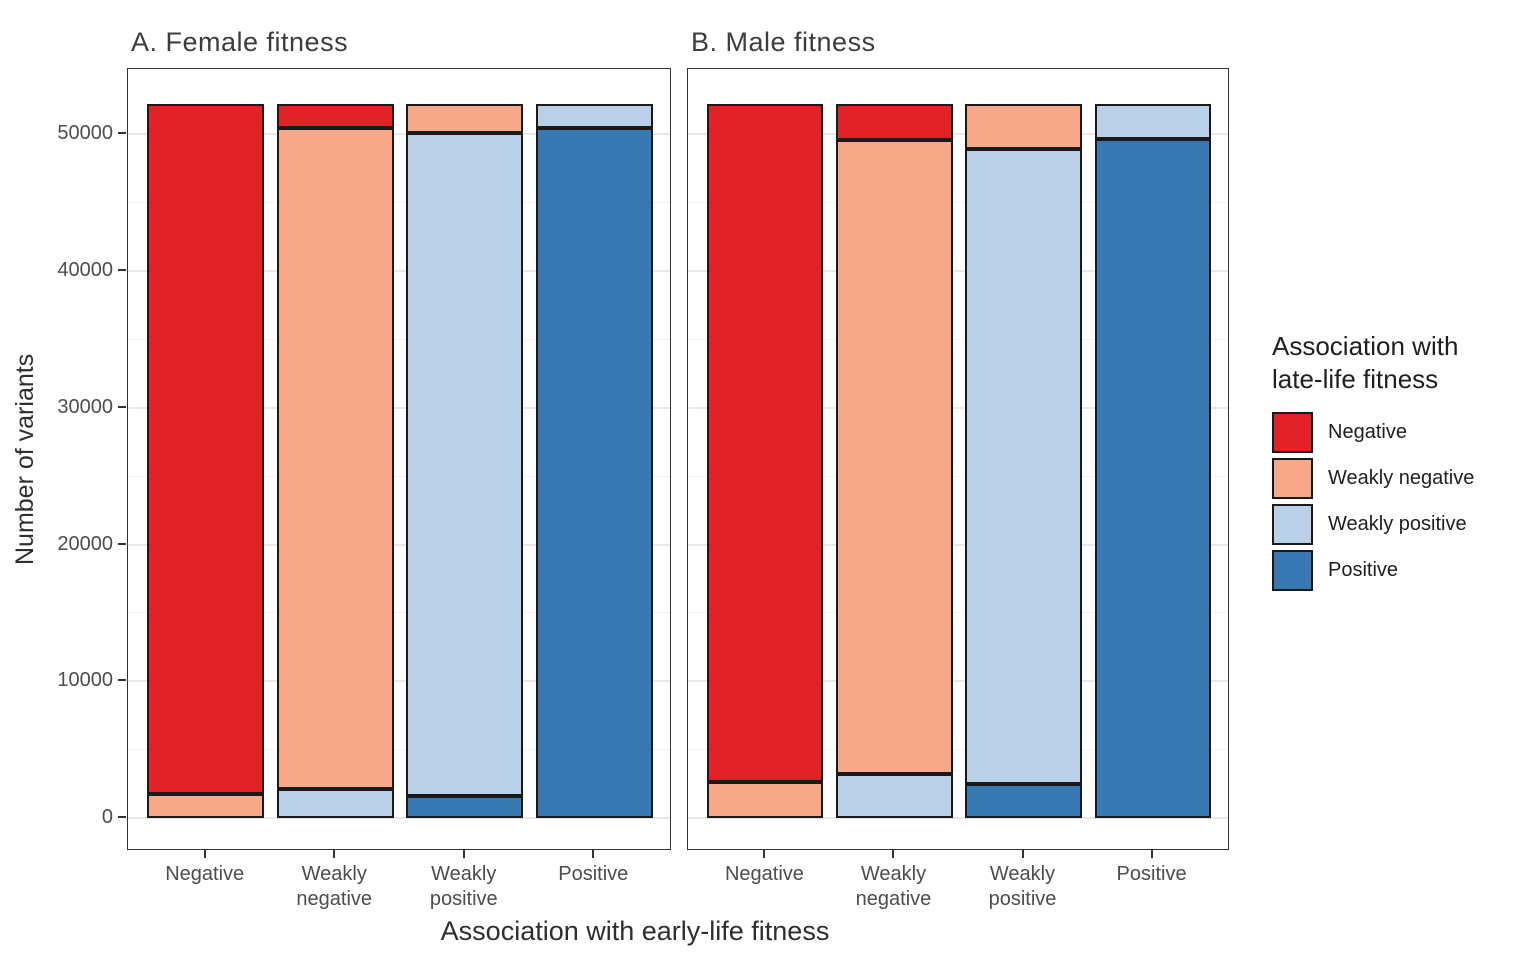 The width and height of the screenshot is (1536, 960). I want to click on y-tick-label: 10000, so click(85, 680).